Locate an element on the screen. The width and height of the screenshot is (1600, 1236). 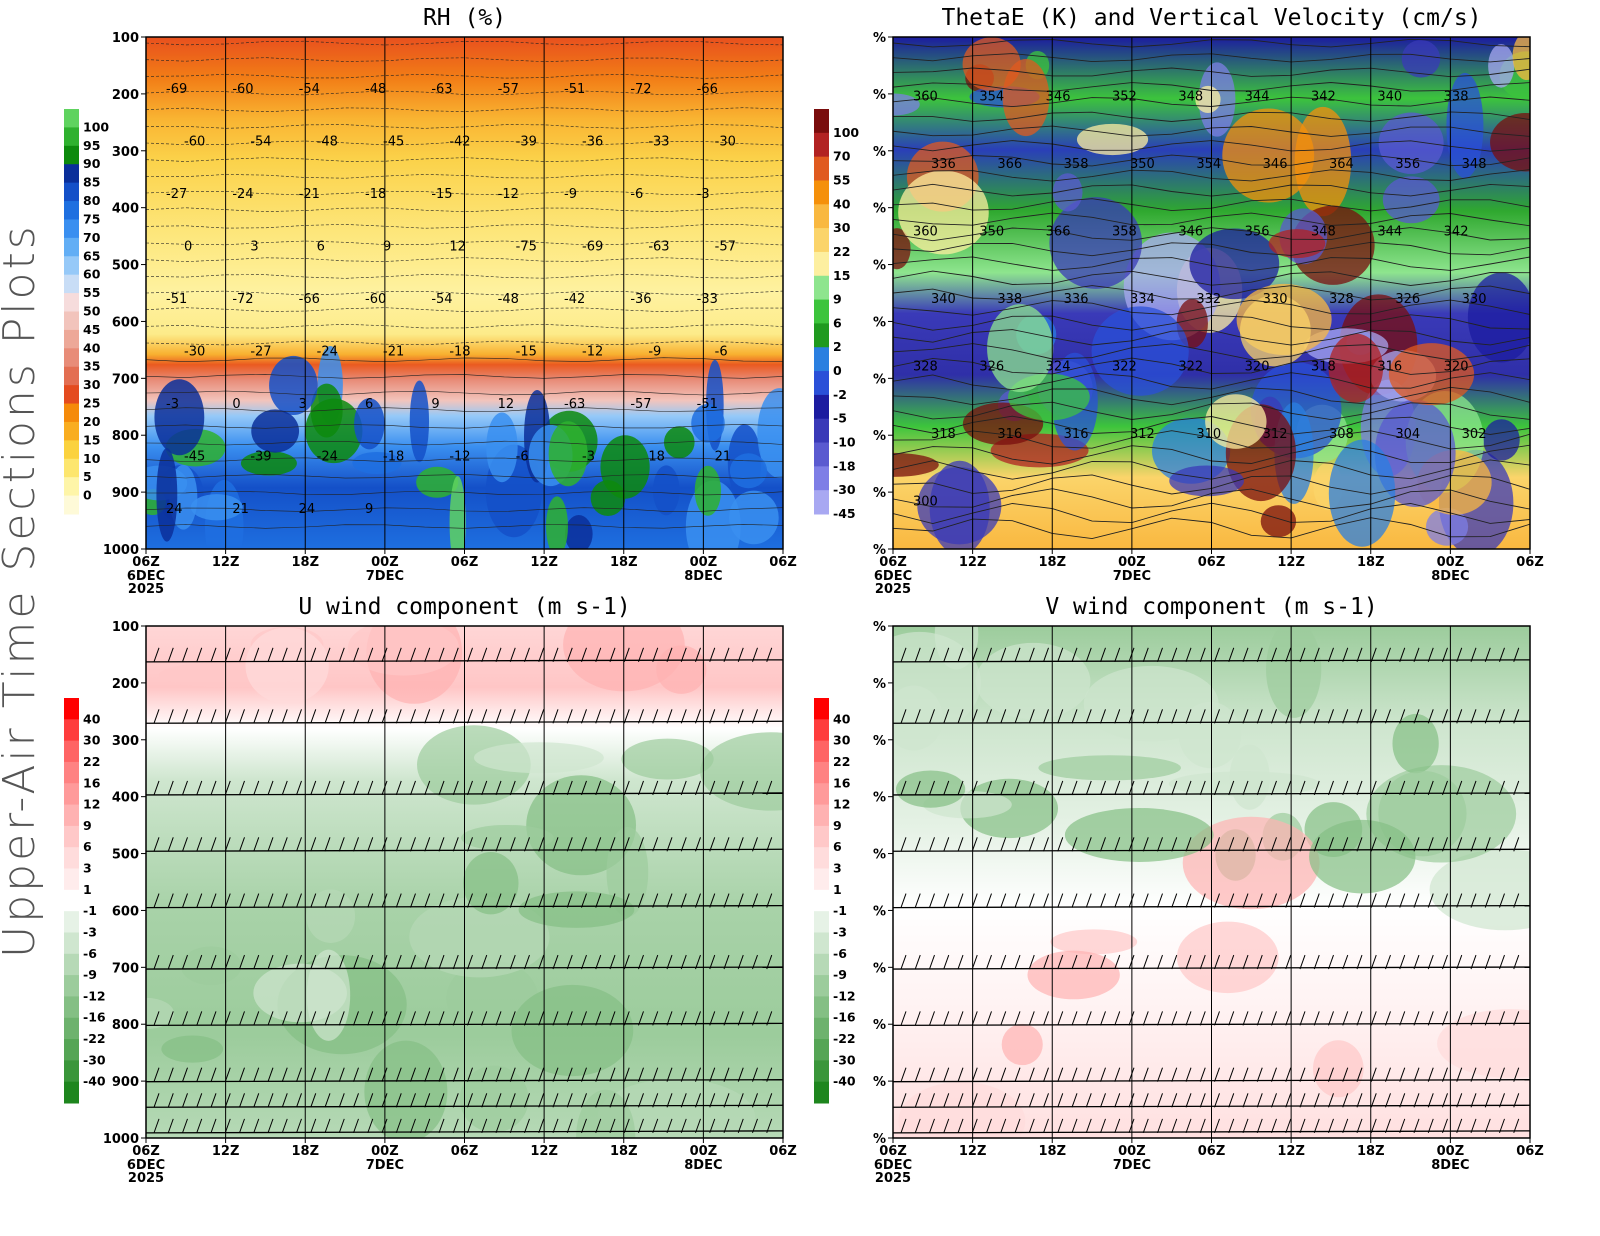
vwind-shade is located at coordinates (1109, 768).